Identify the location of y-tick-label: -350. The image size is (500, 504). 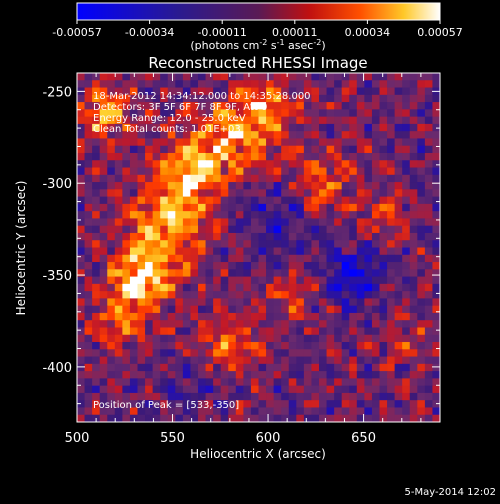
(57, 276).